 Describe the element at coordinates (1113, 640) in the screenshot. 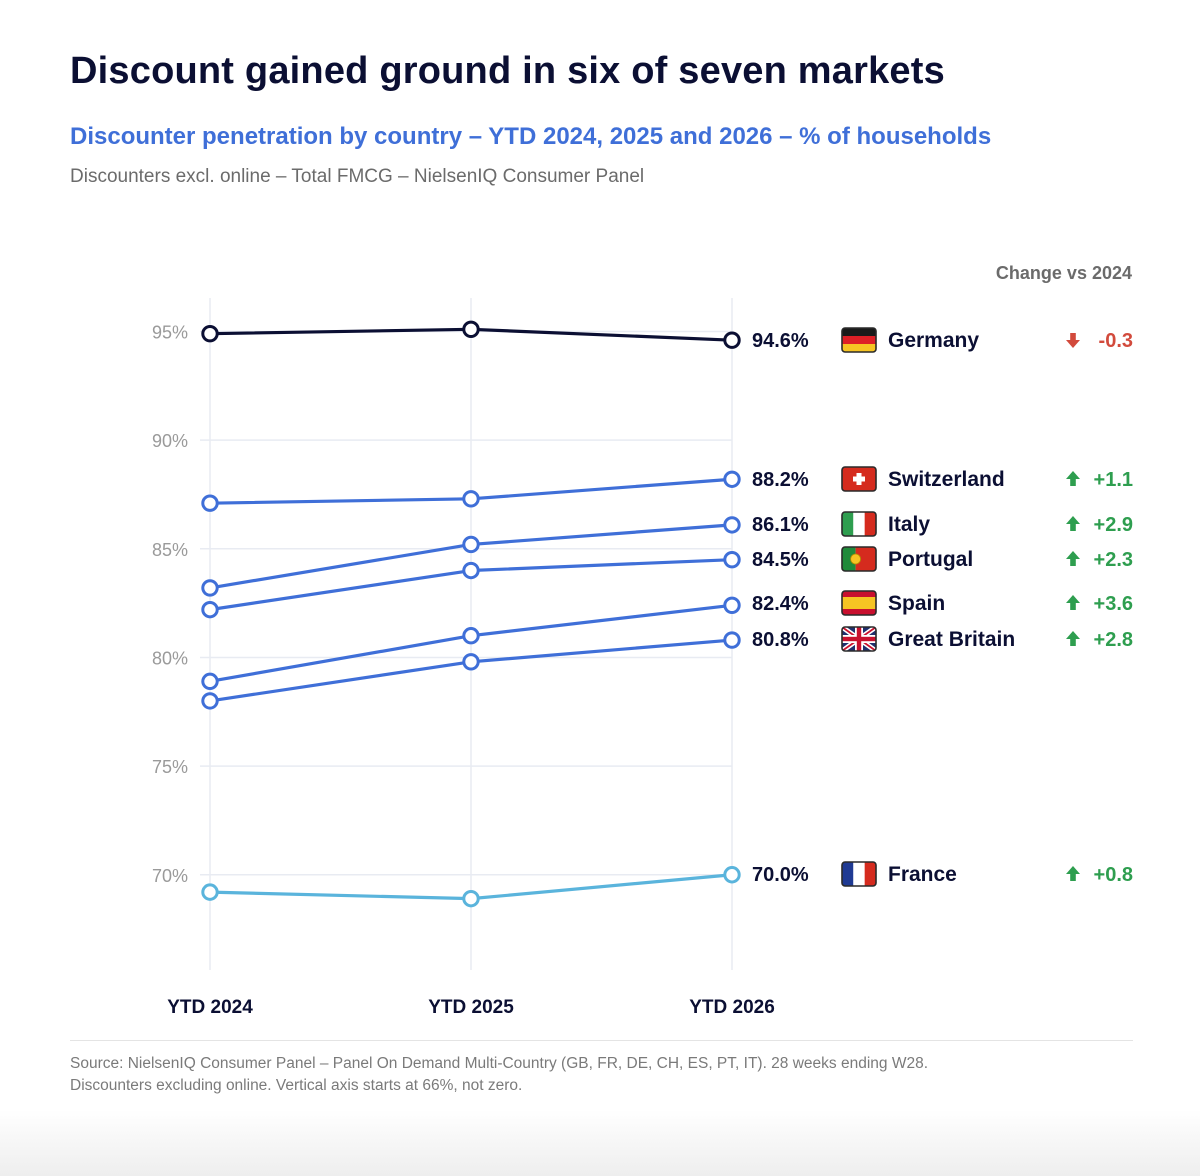

I see `change-value: +2.8` at that location.